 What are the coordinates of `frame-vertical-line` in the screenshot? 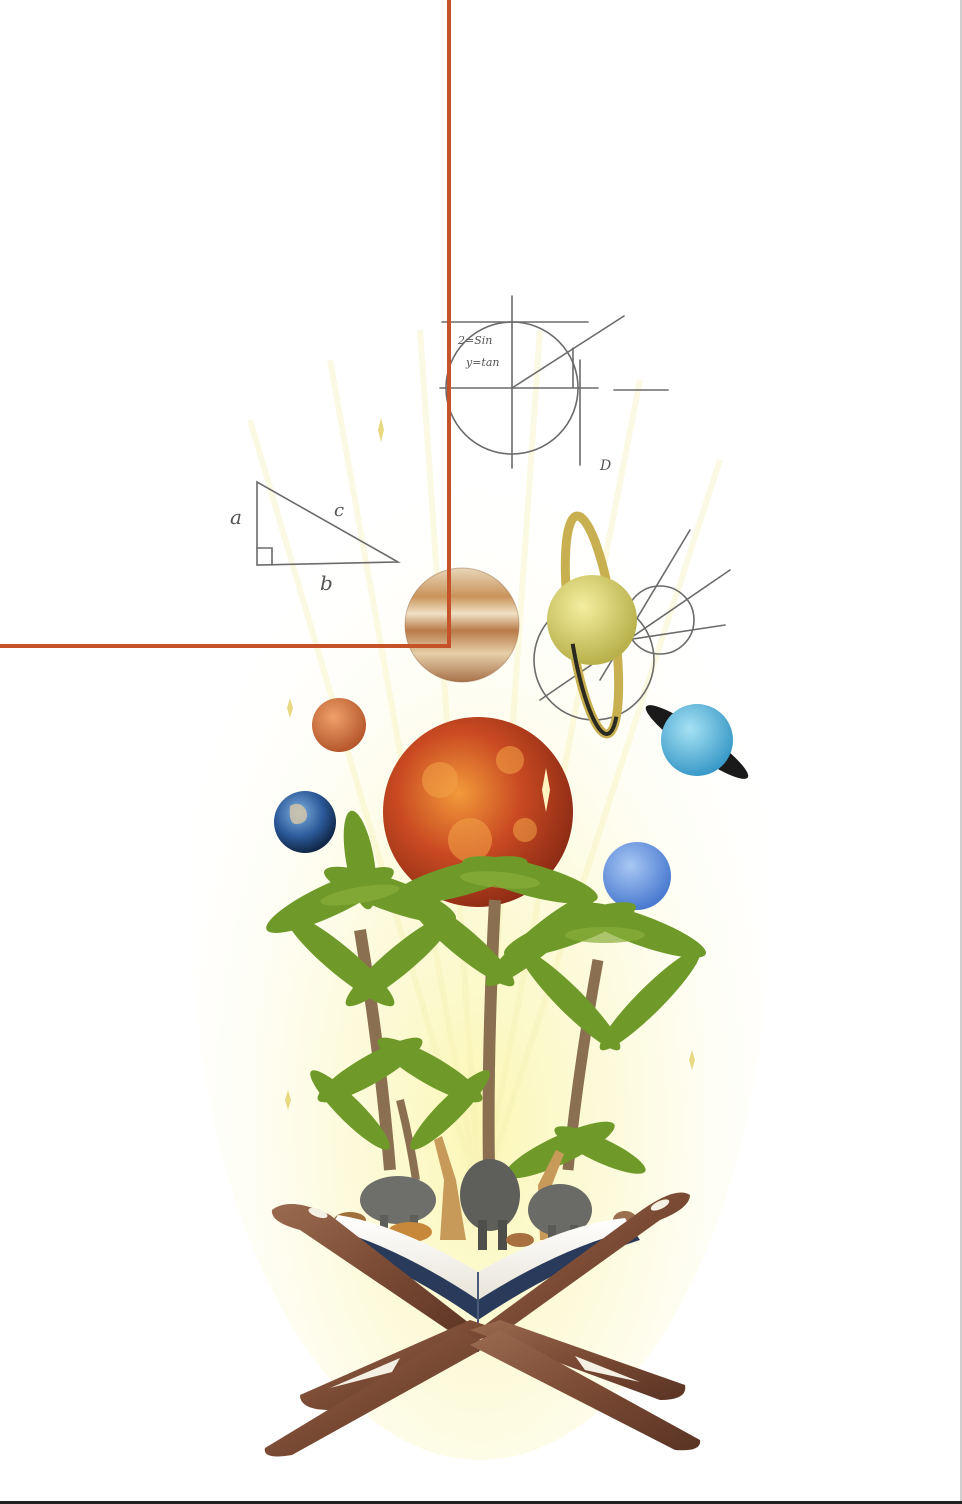 It's located at (449, 324).